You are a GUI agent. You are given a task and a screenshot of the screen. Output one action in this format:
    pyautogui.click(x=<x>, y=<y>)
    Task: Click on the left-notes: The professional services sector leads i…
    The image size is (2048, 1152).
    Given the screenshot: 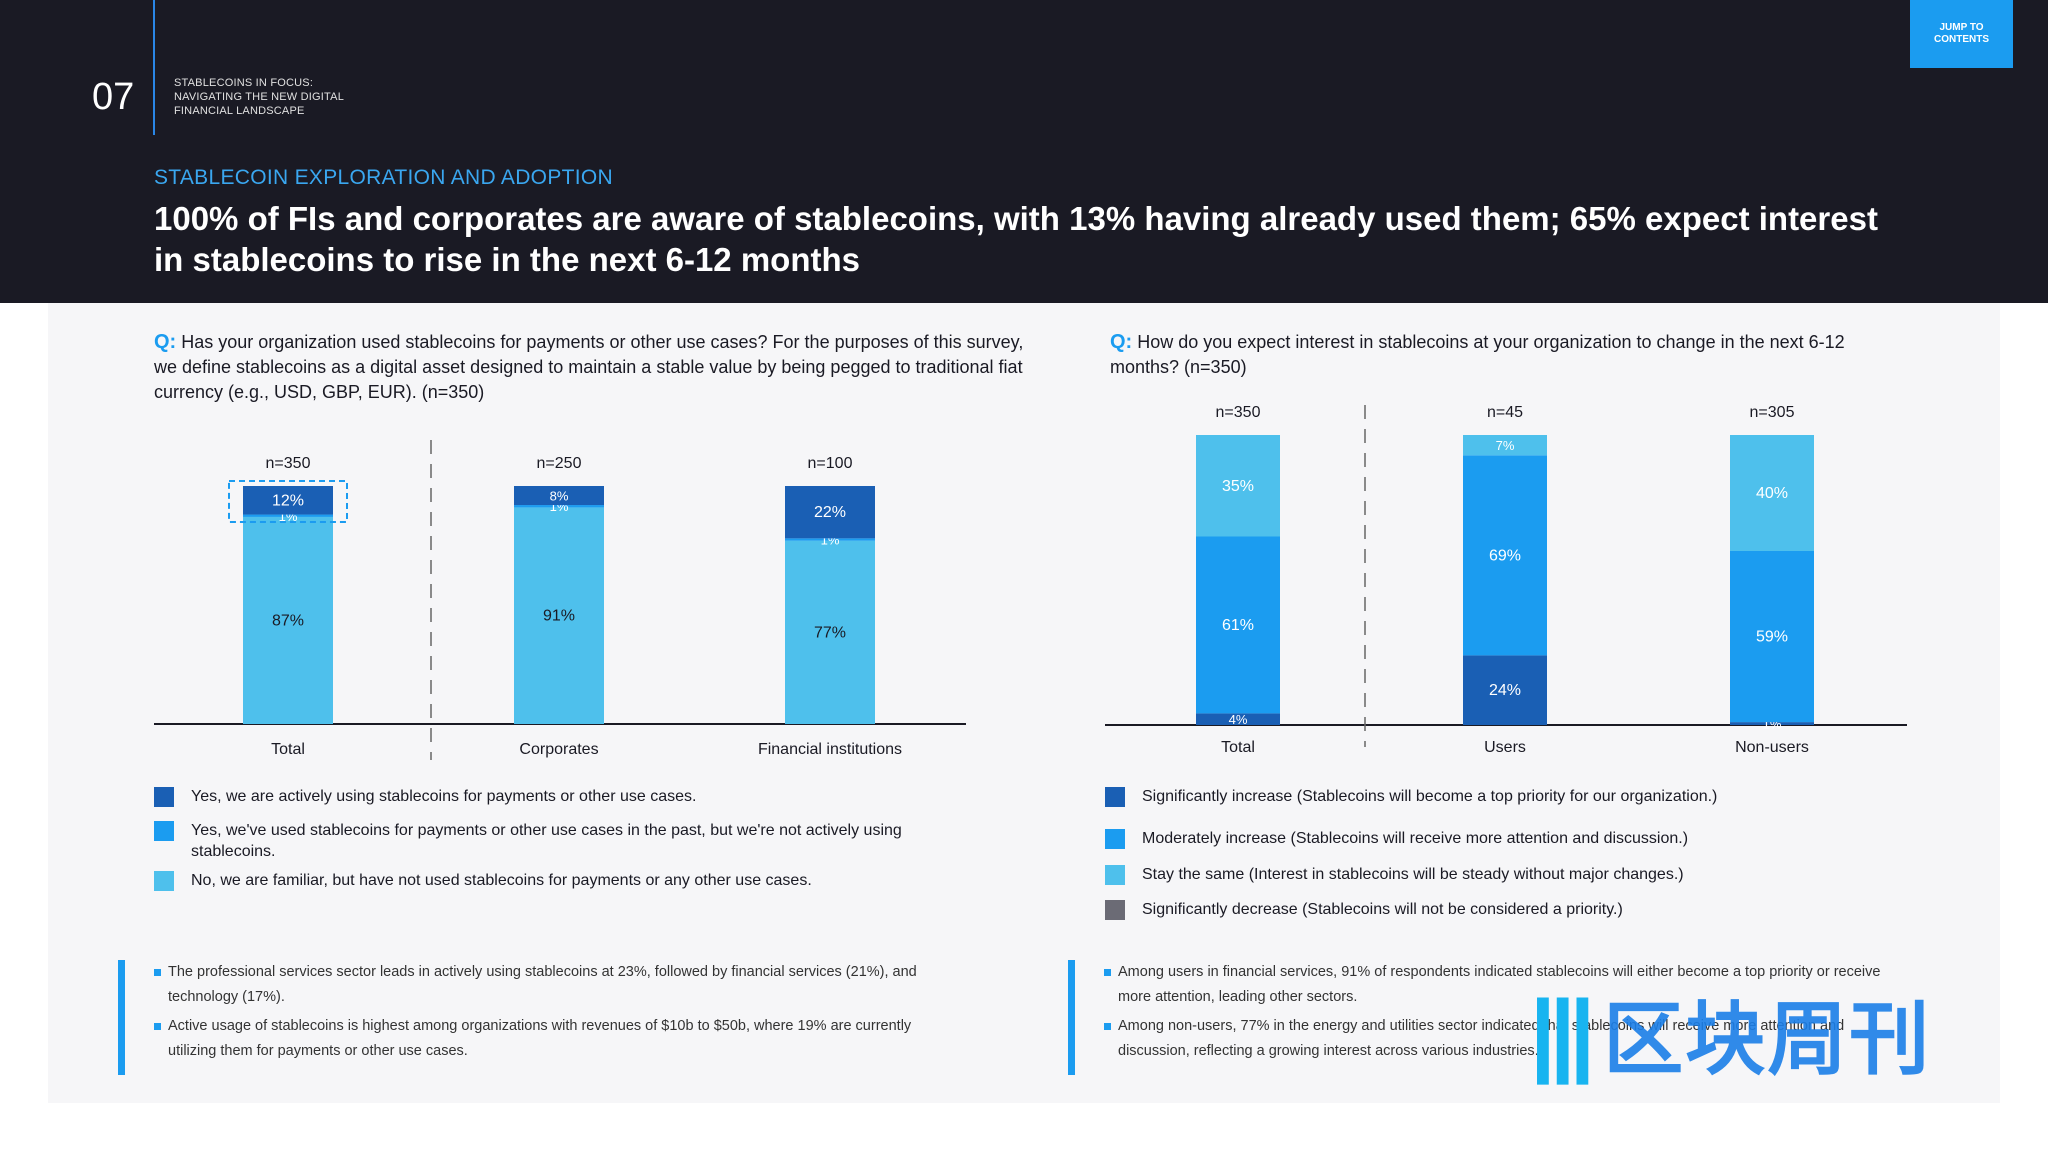 What is the action you would take?
    pyautogui.click(x=518, y=1017)
    